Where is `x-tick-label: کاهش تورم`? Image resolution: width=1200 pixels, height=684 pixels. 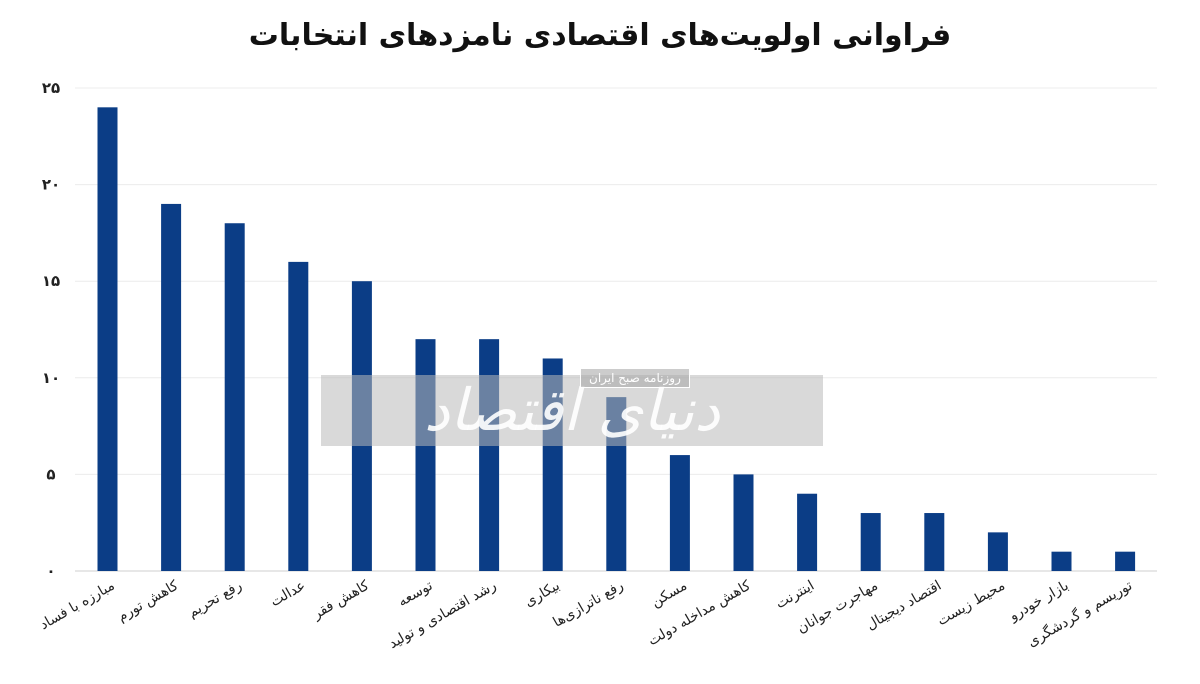 x-tick-label: کاهش تورم is located at coordinates (148, 601).